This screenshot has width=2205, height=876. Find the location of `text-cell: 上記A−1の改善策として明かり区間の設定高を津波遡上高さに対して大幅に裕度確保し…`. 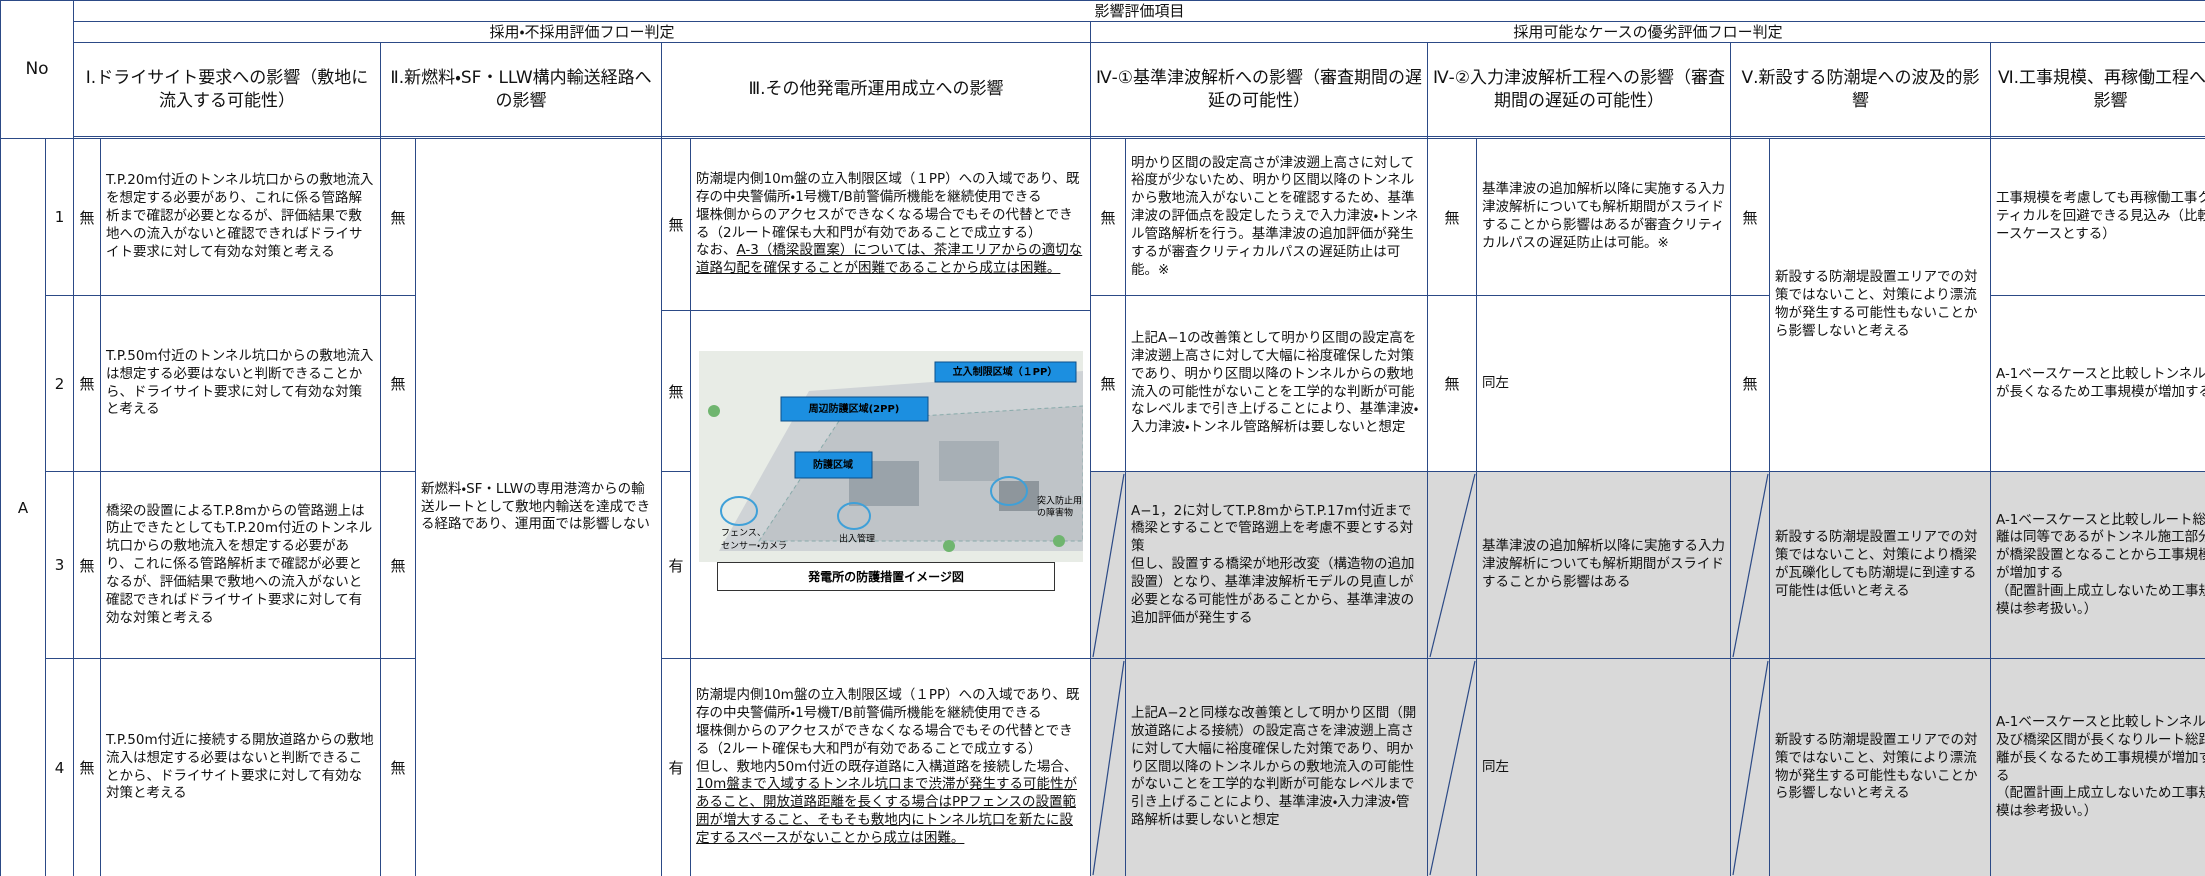

text-cell: 上記A−1の改善策として明かり区間の設定高を津波遡上高さに対して大幅に裕度確保し… is located at coordinates (1276, 383).